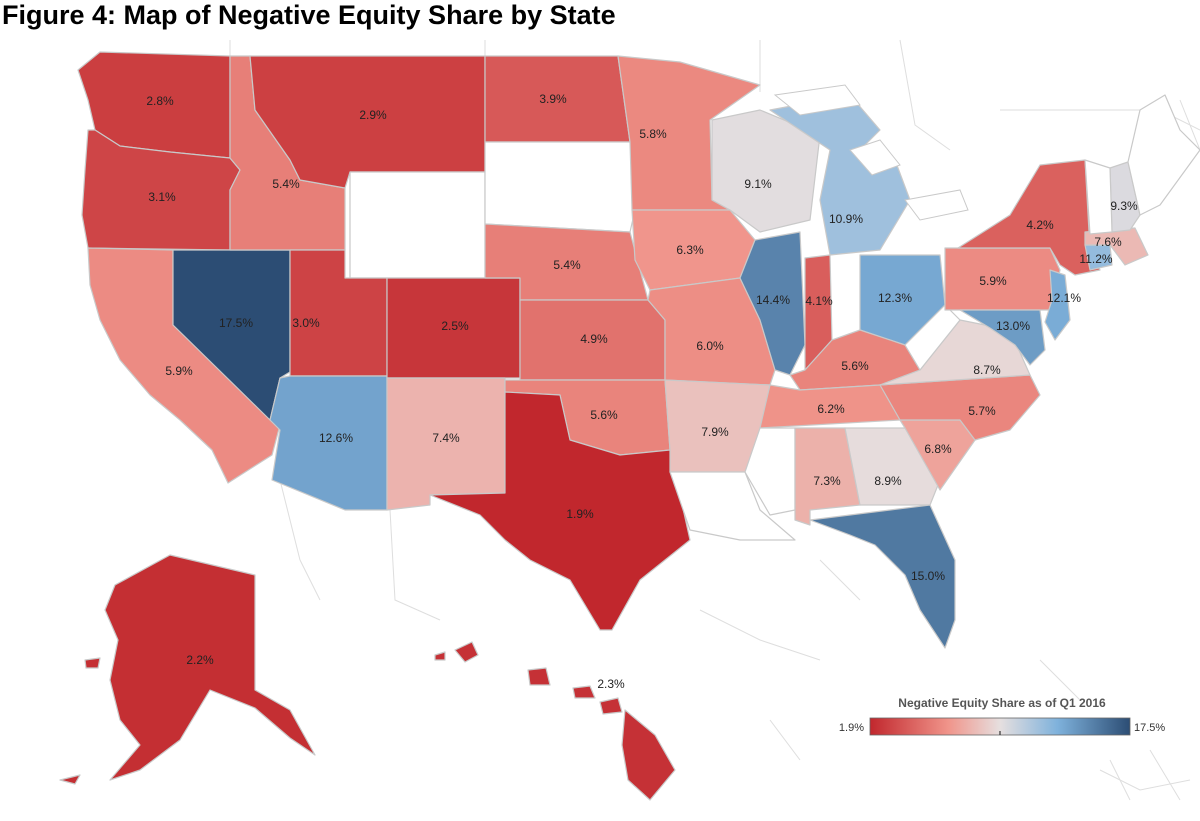  I want to click on state-label-al: 7.3%, so click(827, 481).